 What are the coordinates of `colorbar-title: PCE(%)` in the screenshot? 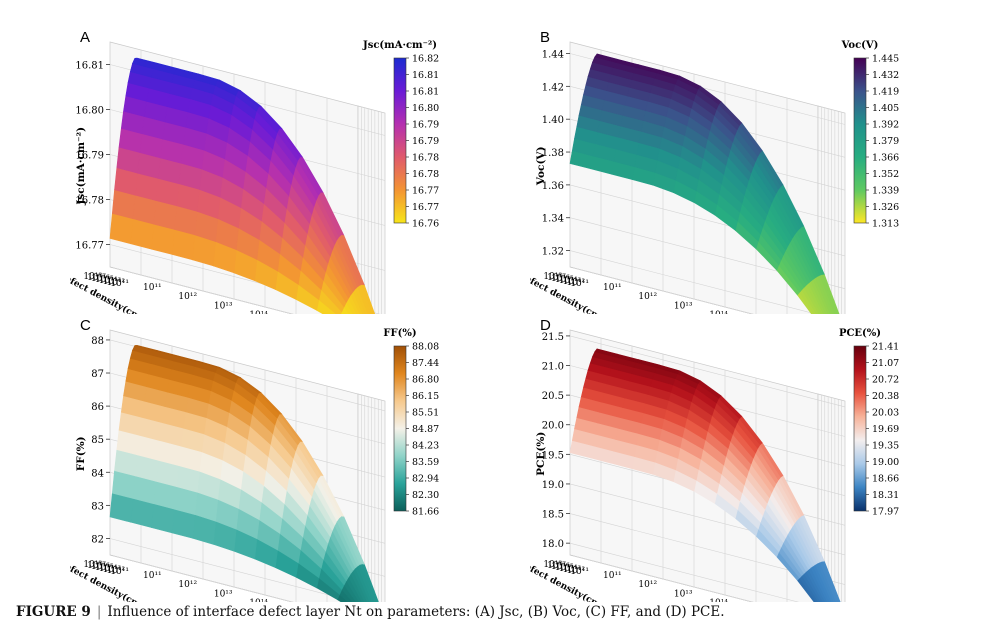 It's located at (860, 333).